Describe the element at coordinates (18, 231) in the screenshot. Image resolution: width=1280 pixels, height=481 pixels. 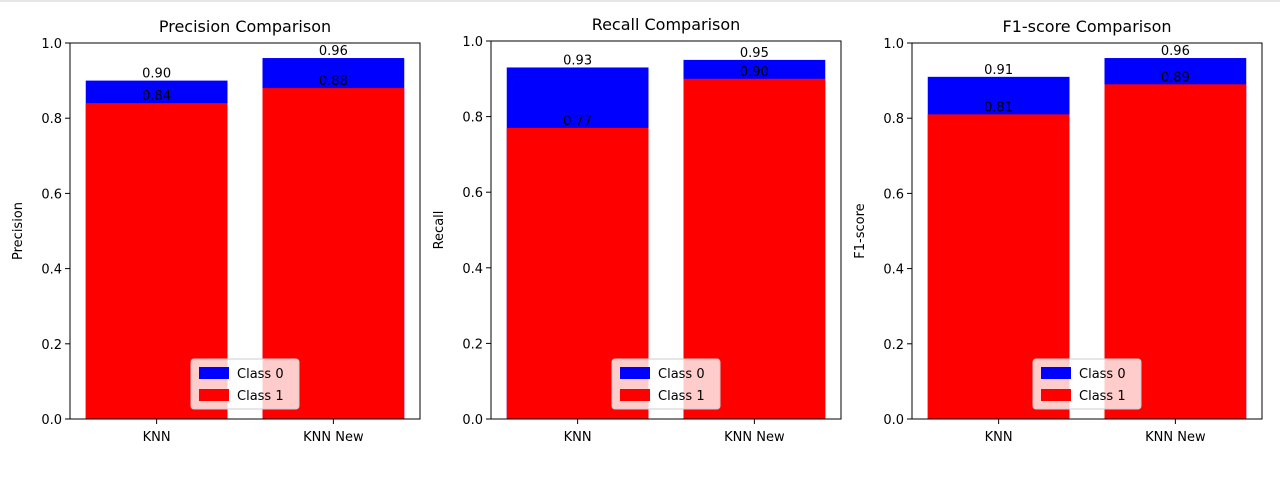
I see `y-axis-label: Precision` at that location.